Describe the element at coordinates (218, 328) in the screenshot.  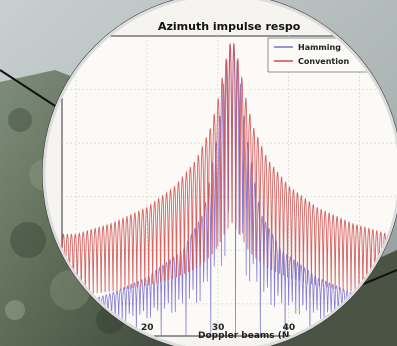
I see `x-tick-label: 30` at that location.